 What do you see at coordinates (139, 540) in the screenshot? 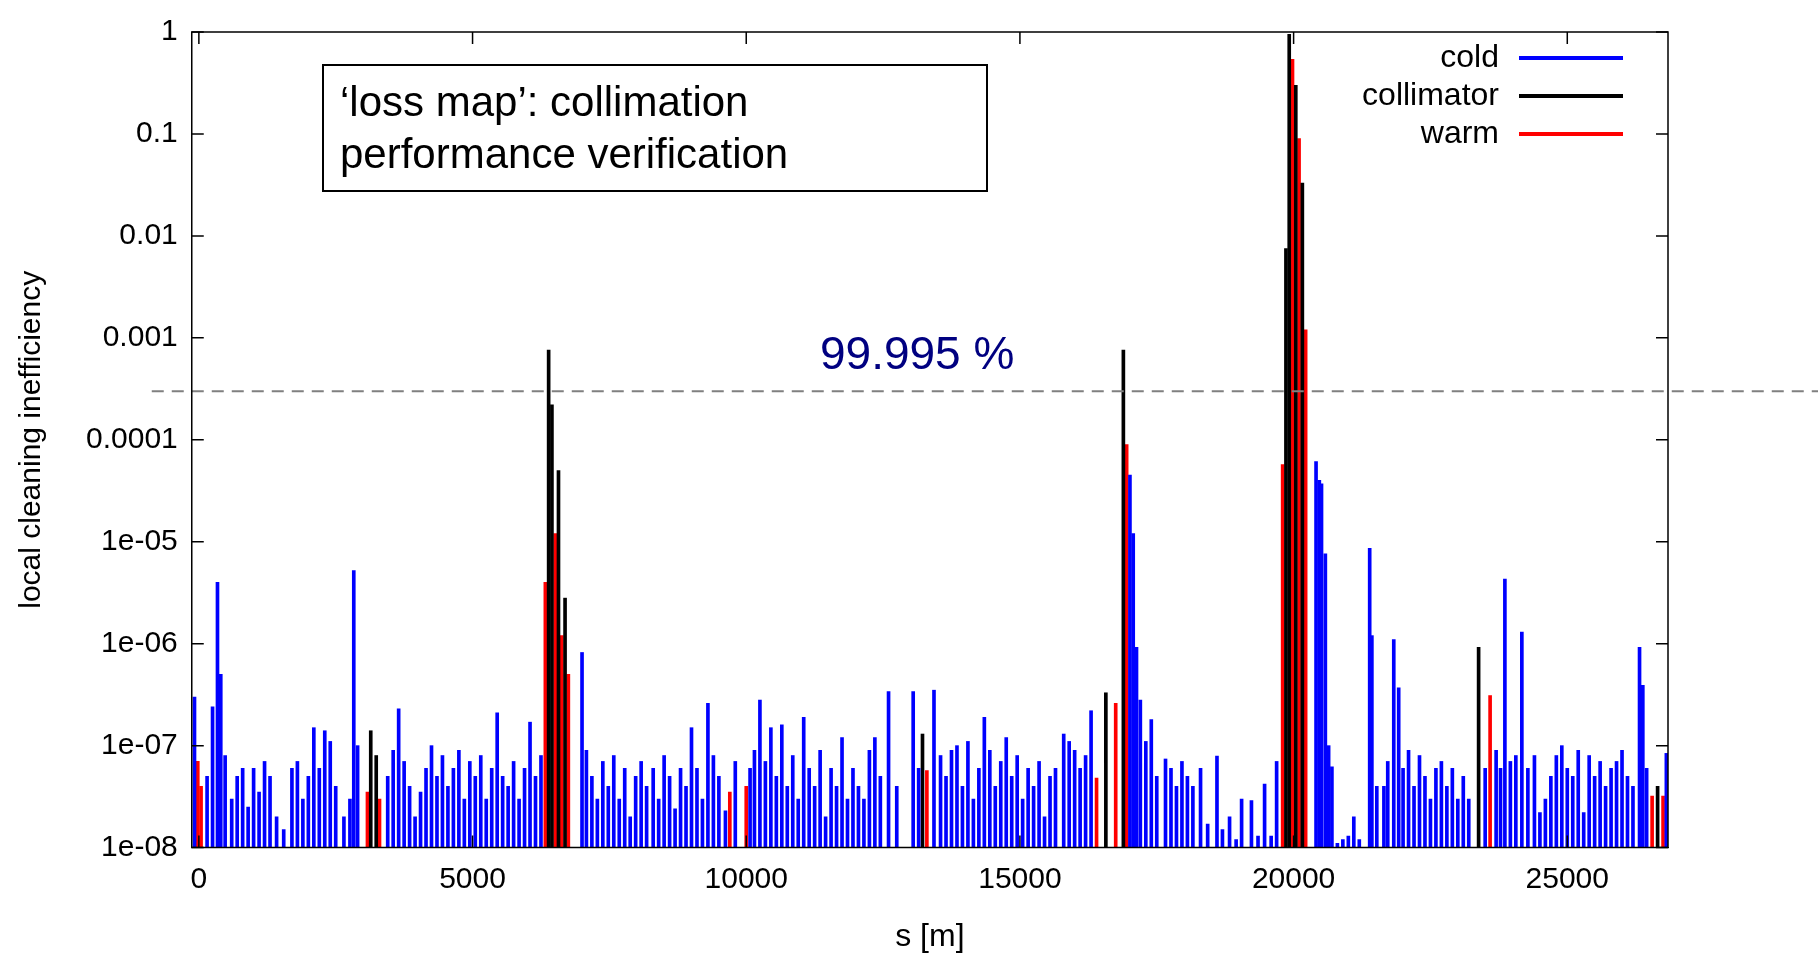
I see `y-tick-label: 1e-05` at bounding box center [139, 540].